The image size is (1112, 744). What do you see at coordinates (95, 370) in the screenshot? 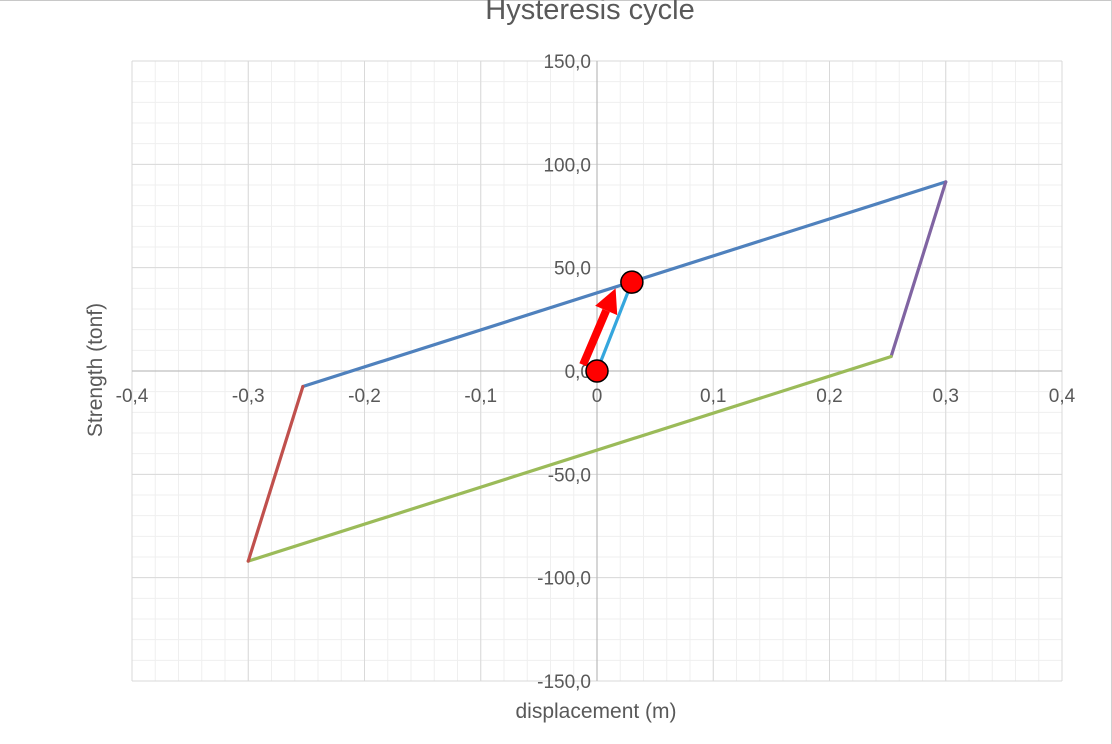
I see `y-axis-label: Strength (tonf)` at bounding box center [95, 370].